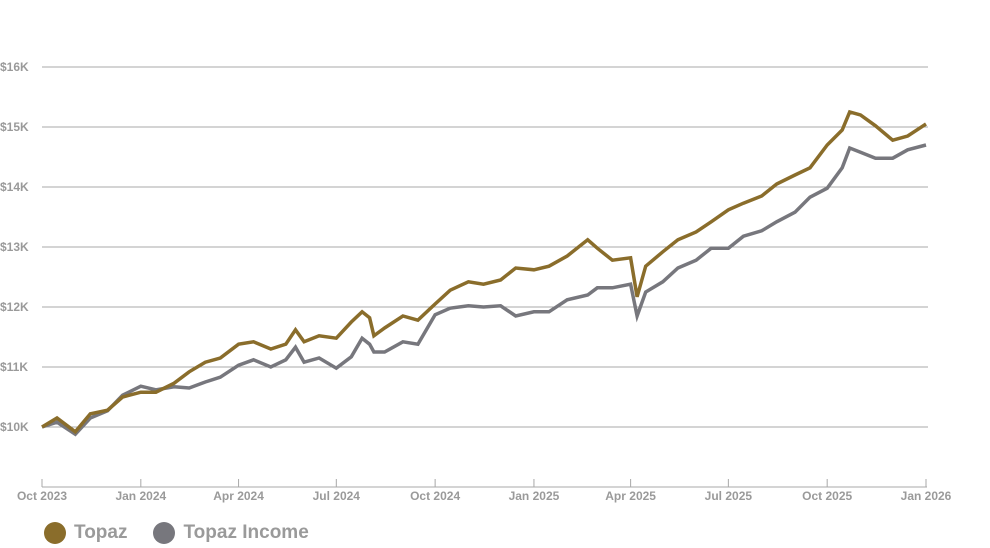  Describe the element at coordinates (14, 187) in the screenshot. I see `y-tick-label: $14K` at that location.